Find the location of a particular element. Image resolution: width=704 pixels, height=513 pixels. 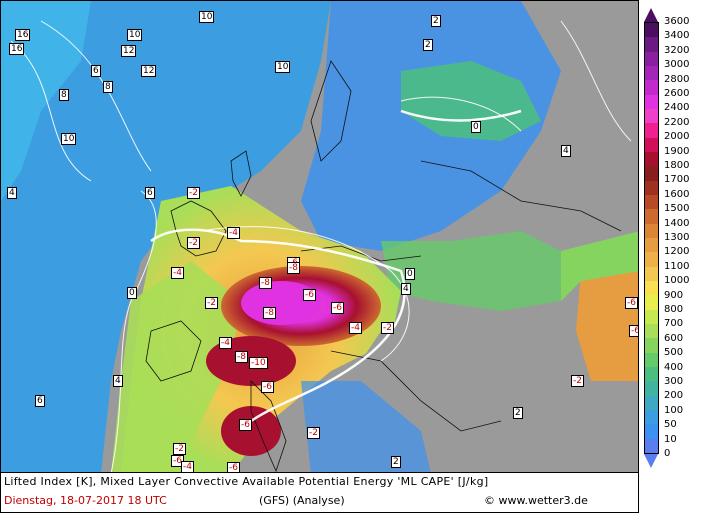

scale-tick-label: 1400 is located at coordinates (677, 223).